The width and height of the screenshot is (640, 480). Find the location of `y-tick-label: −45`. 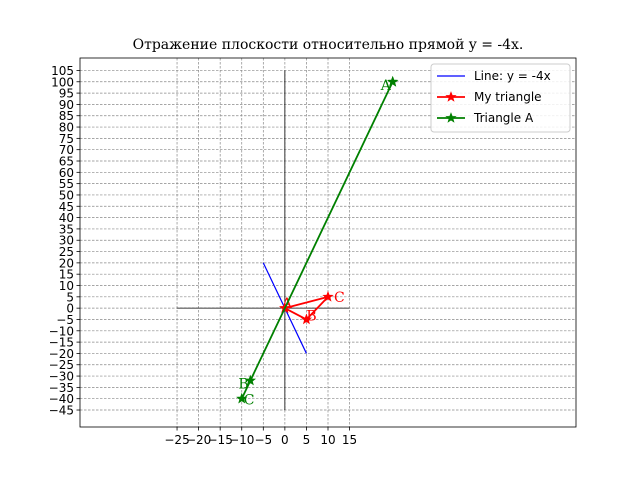

y-tick-label: −45 is located at coordinates (61, 411).